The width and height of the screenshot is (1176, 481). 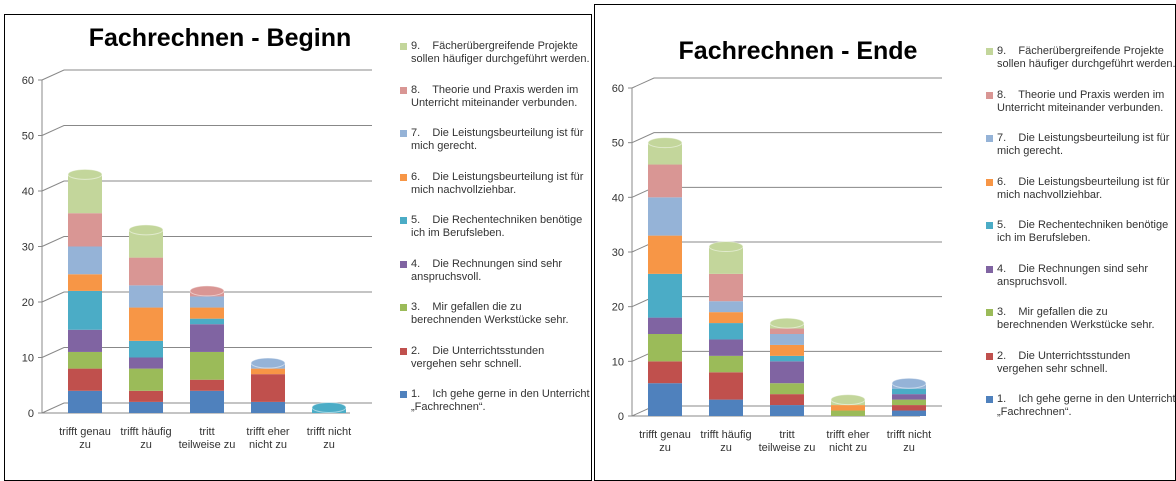 I want to click on x-tick-label: trifft nicht zu, so click(x=329, y=438).